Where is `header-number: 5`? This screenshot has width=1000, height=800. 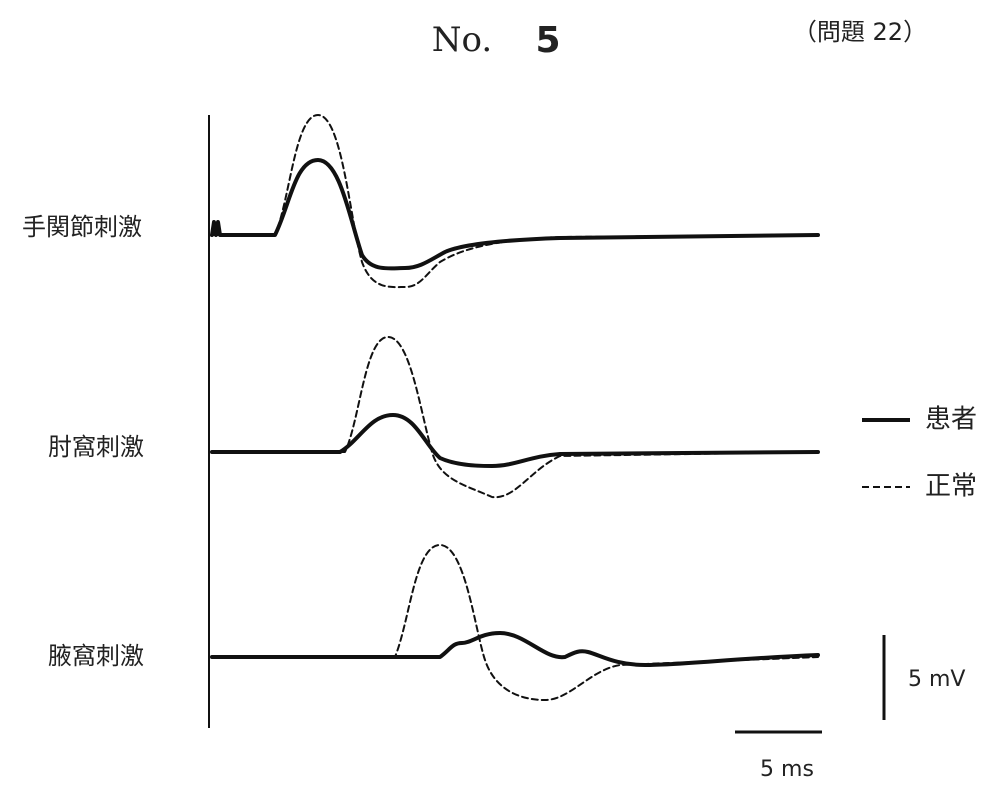 header-number: 5 is located at coordinates (547, 40).